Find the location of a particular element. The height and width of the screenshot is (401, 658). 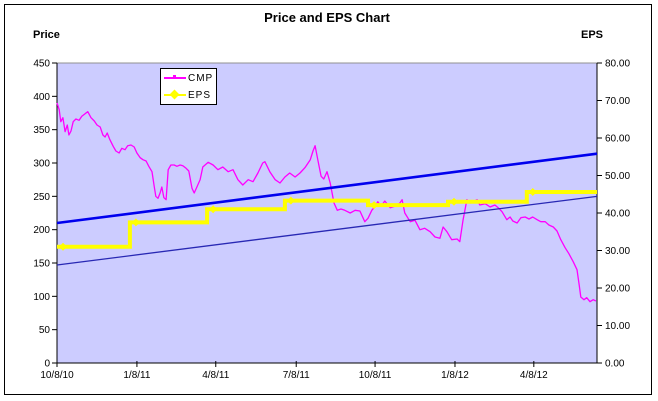

eps-line-sample is located at coordinates (175, 94).